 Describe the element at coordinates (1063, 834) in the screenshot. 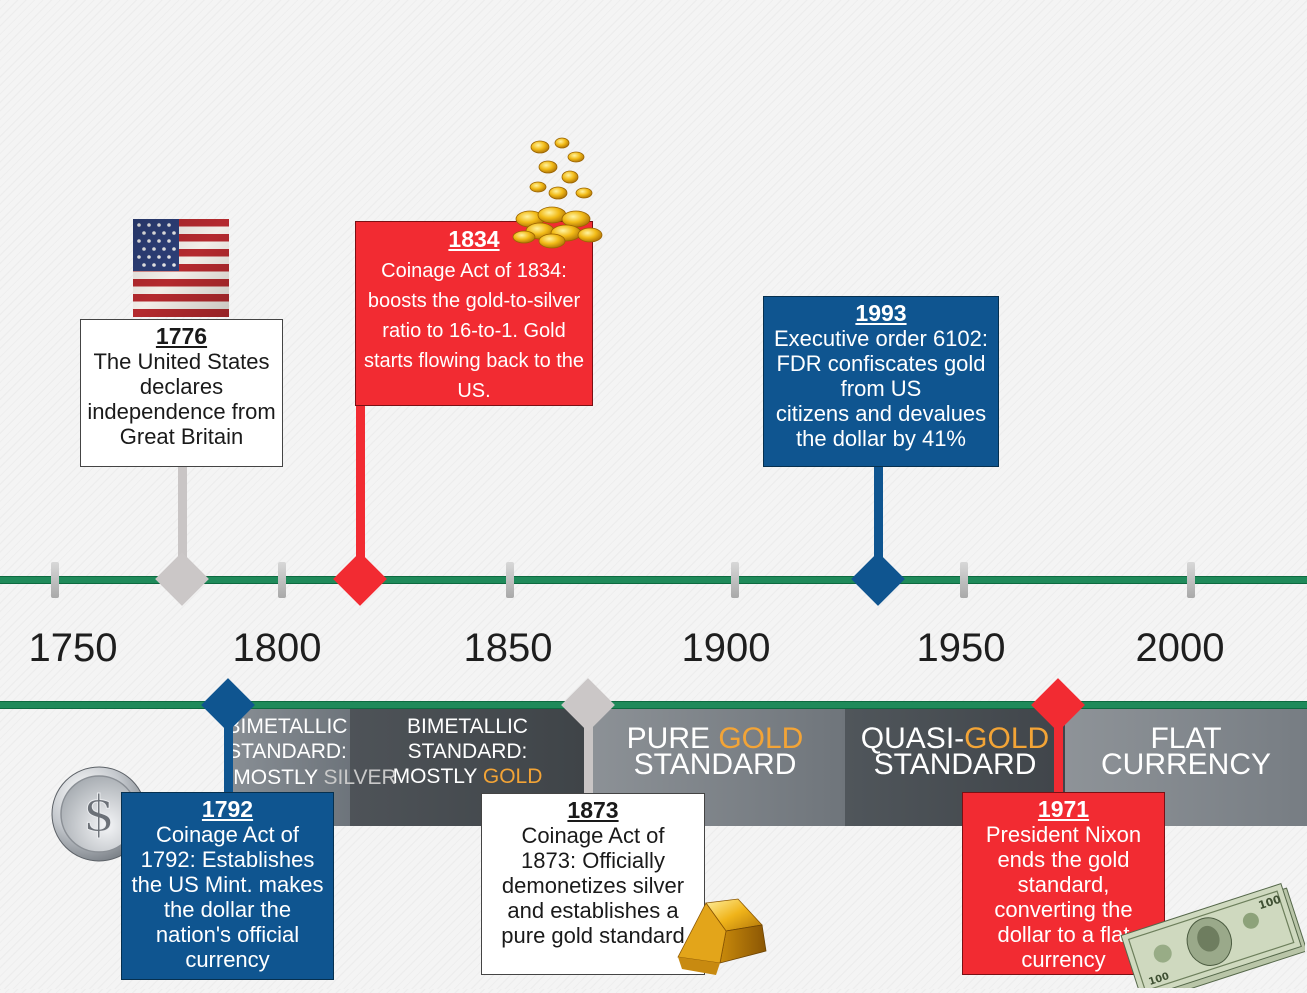

I see `event-text-line: President Nixon` at that location.